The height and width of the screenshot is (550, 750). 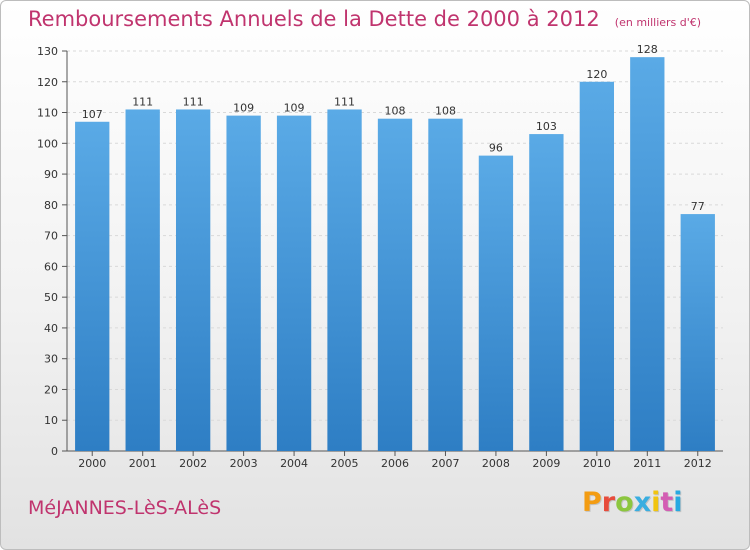 What do you see at coordinates (698, 463) in the screenshot?
I see `x-tick-label: 2012` at bounding box center [698, 463].